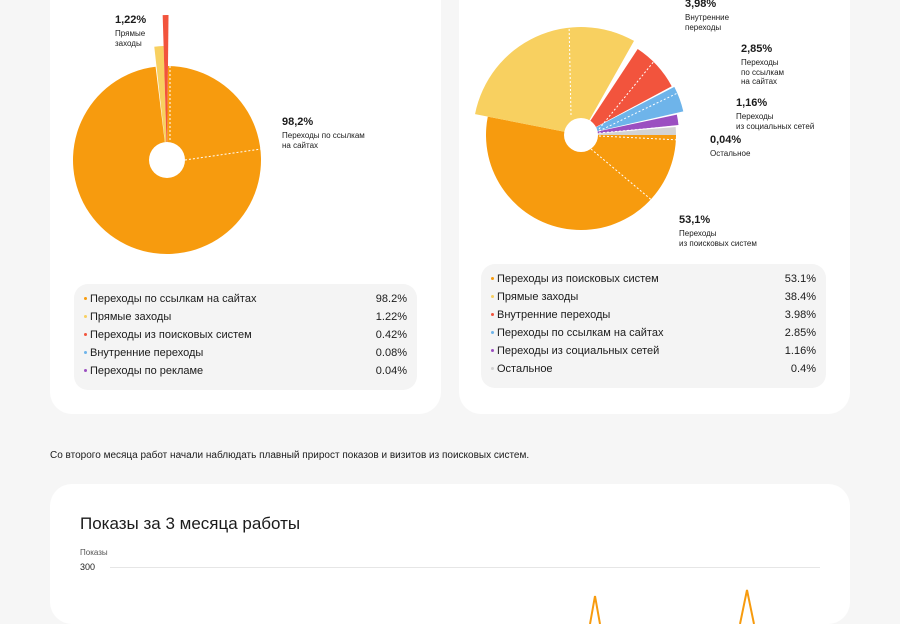 The image size is (900, 624). What do you see at coordinates (730, 153) in the screenshot?
I see `callout-text: Остальное` at bounding box center [730, 153].